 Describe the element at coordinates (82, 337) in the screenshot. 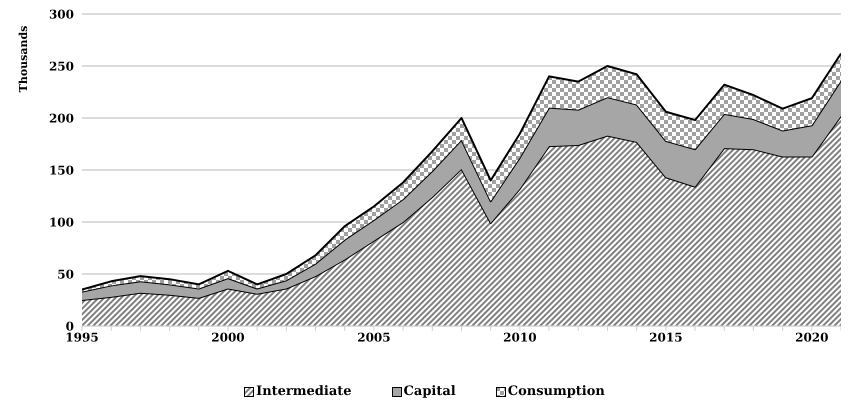

I see `x-tick-label: 1995` at that location.